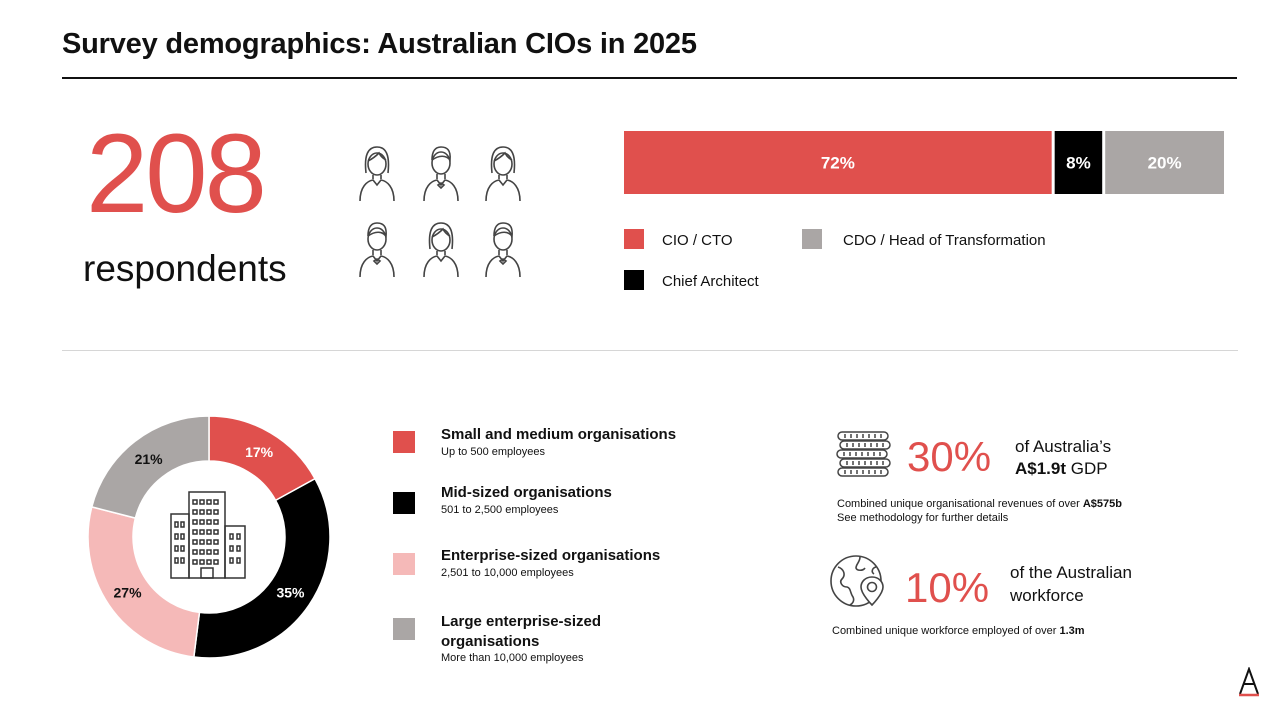 The image size is (1280, 720). What do you see at coordinates (259, 452) in the screenshot?
I see `donut-slice-label: 17%` at bounding box center [259, 452].